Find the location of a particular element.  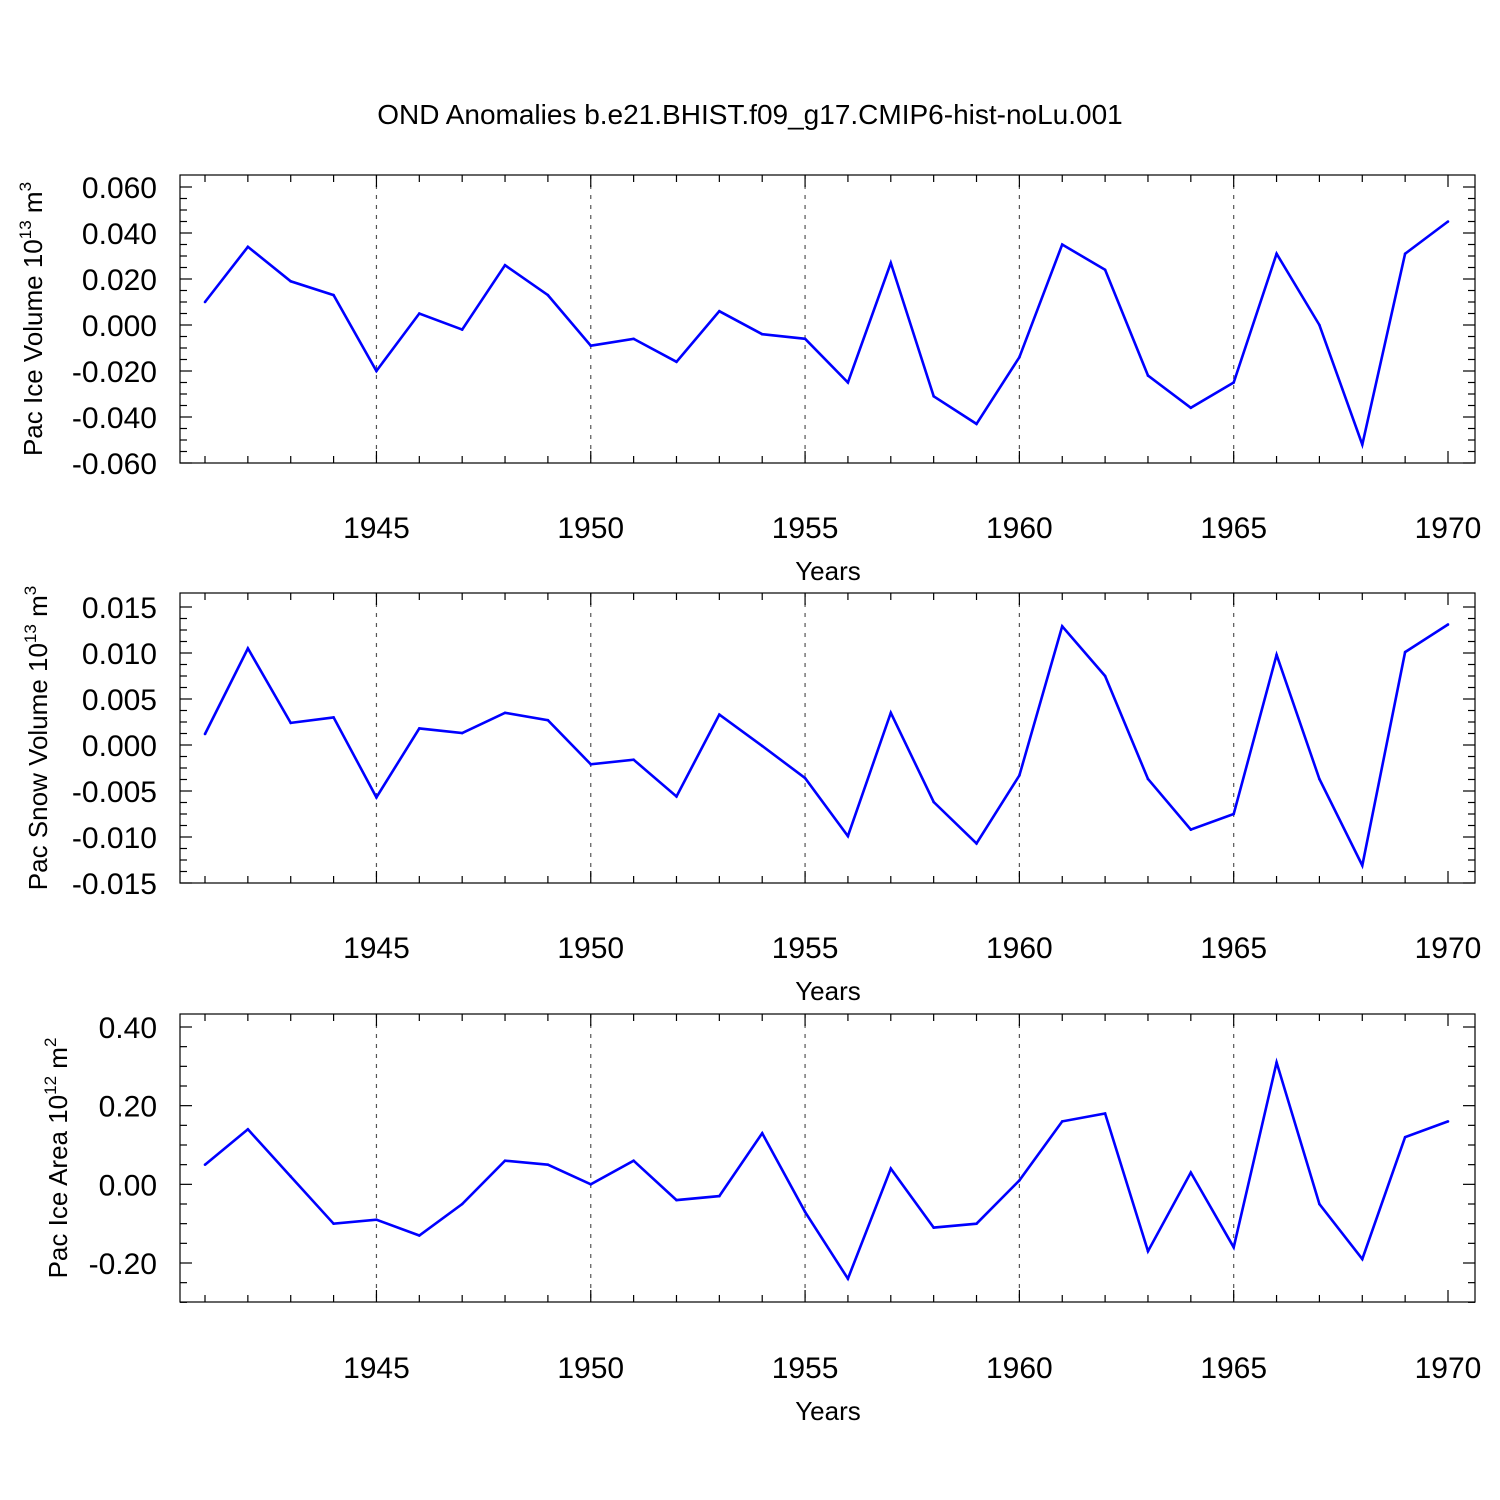

y-tick-label: 0.015 is located at coordinates (119, 608).